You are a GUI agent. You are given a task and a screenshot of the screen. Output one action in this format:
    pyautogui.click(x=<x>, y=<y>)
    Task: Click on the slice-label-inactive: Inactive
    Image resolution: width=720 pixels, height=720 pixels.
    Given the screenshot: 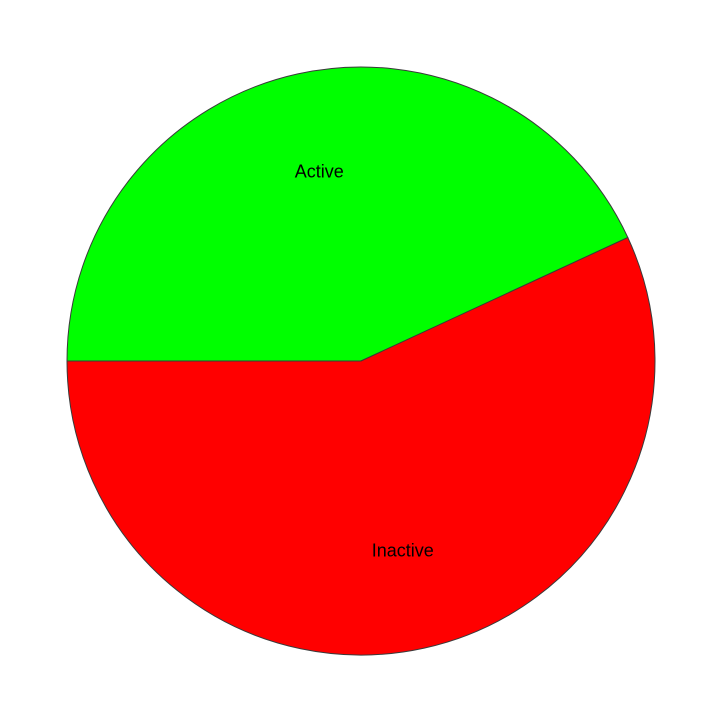 What is the action you would take?
    pyautogui.click(x=403, y=550)
    